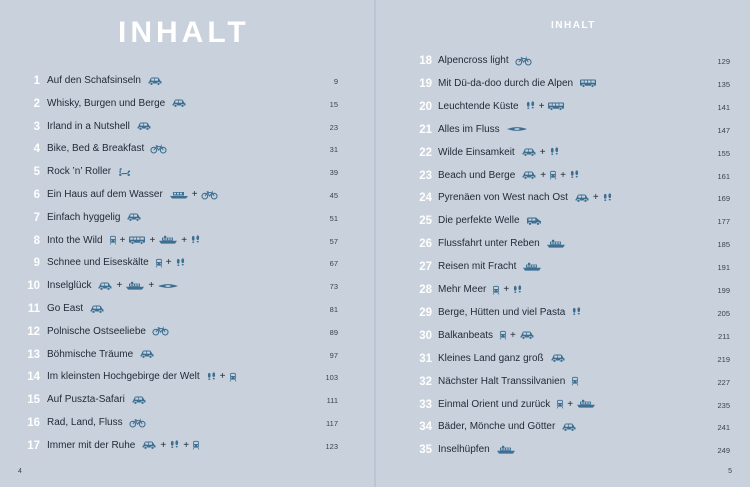  Describe the element at coordinates (563, 131) in the screenshot. I see `toc-entry: 21 Alles im Fluss 147` at that location.